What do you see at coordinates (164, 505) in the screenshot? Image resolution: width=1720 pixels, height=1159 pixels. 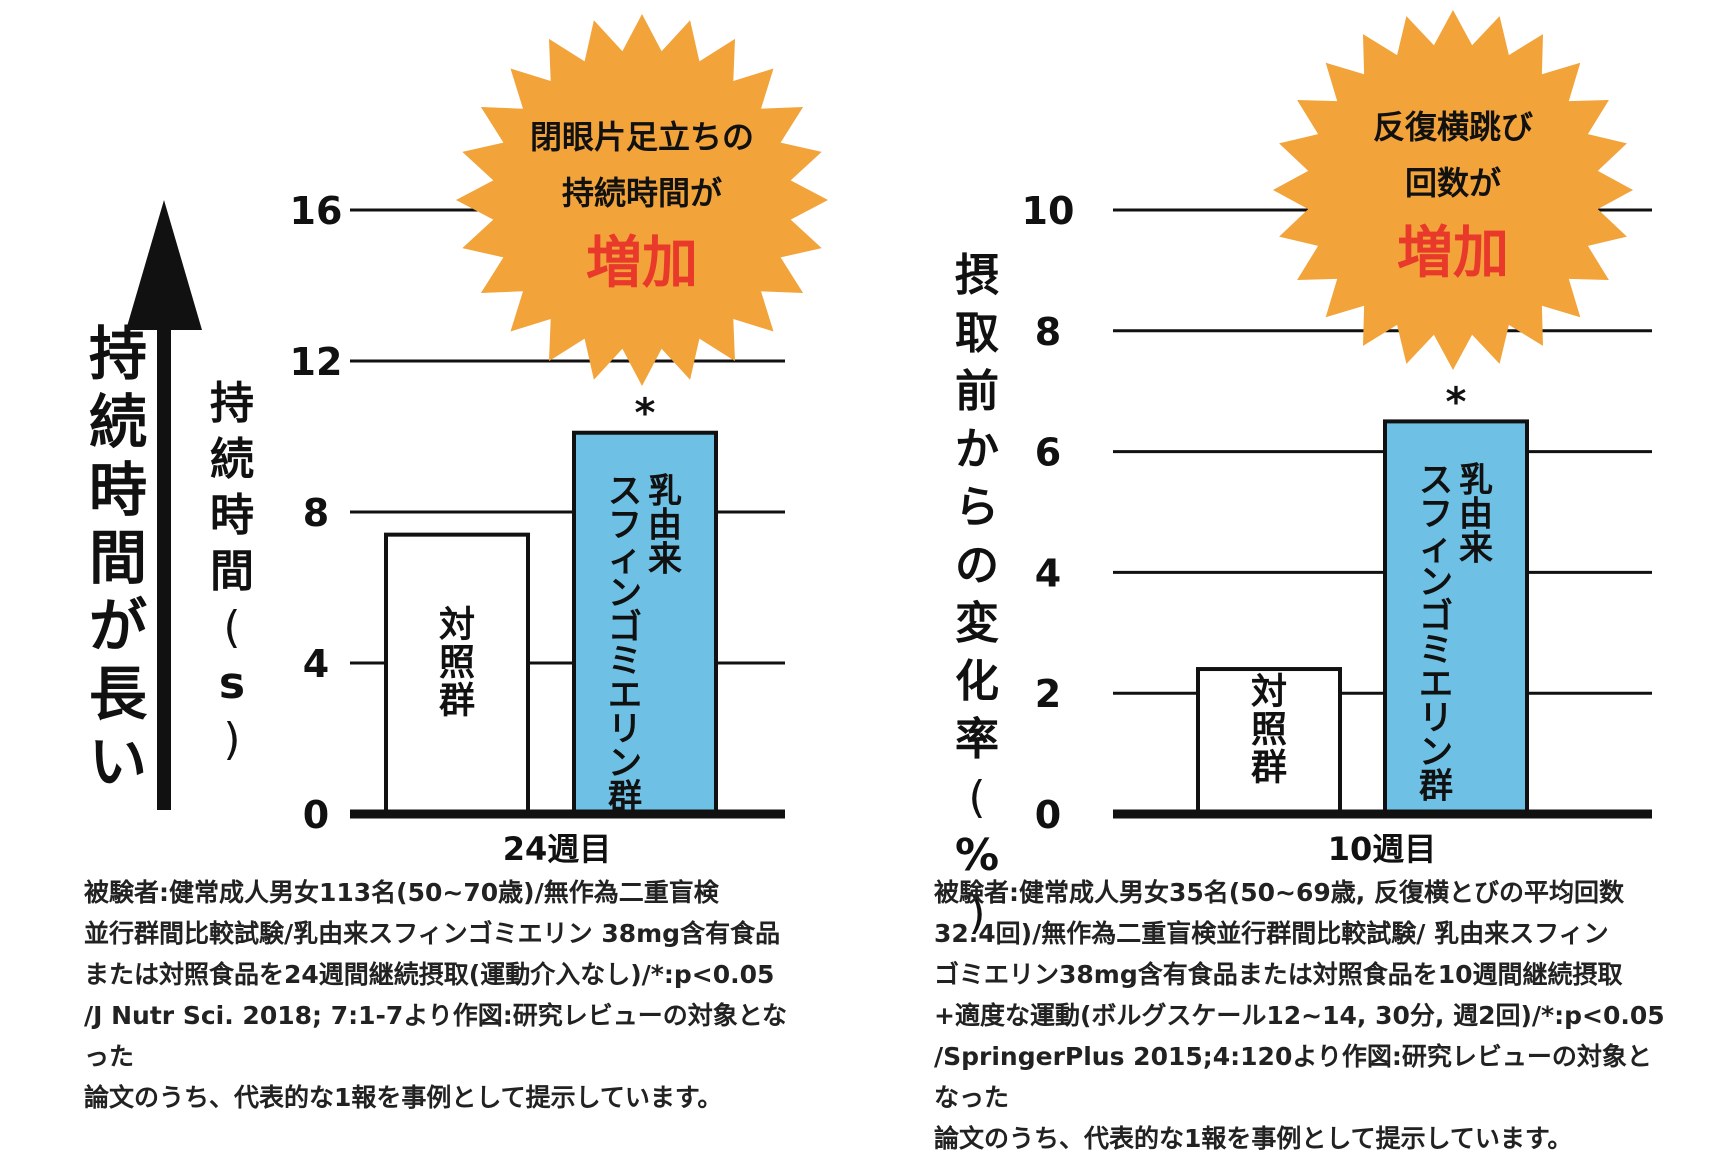 I see `longer-duration-arrow` at bounding box center [164, 505].